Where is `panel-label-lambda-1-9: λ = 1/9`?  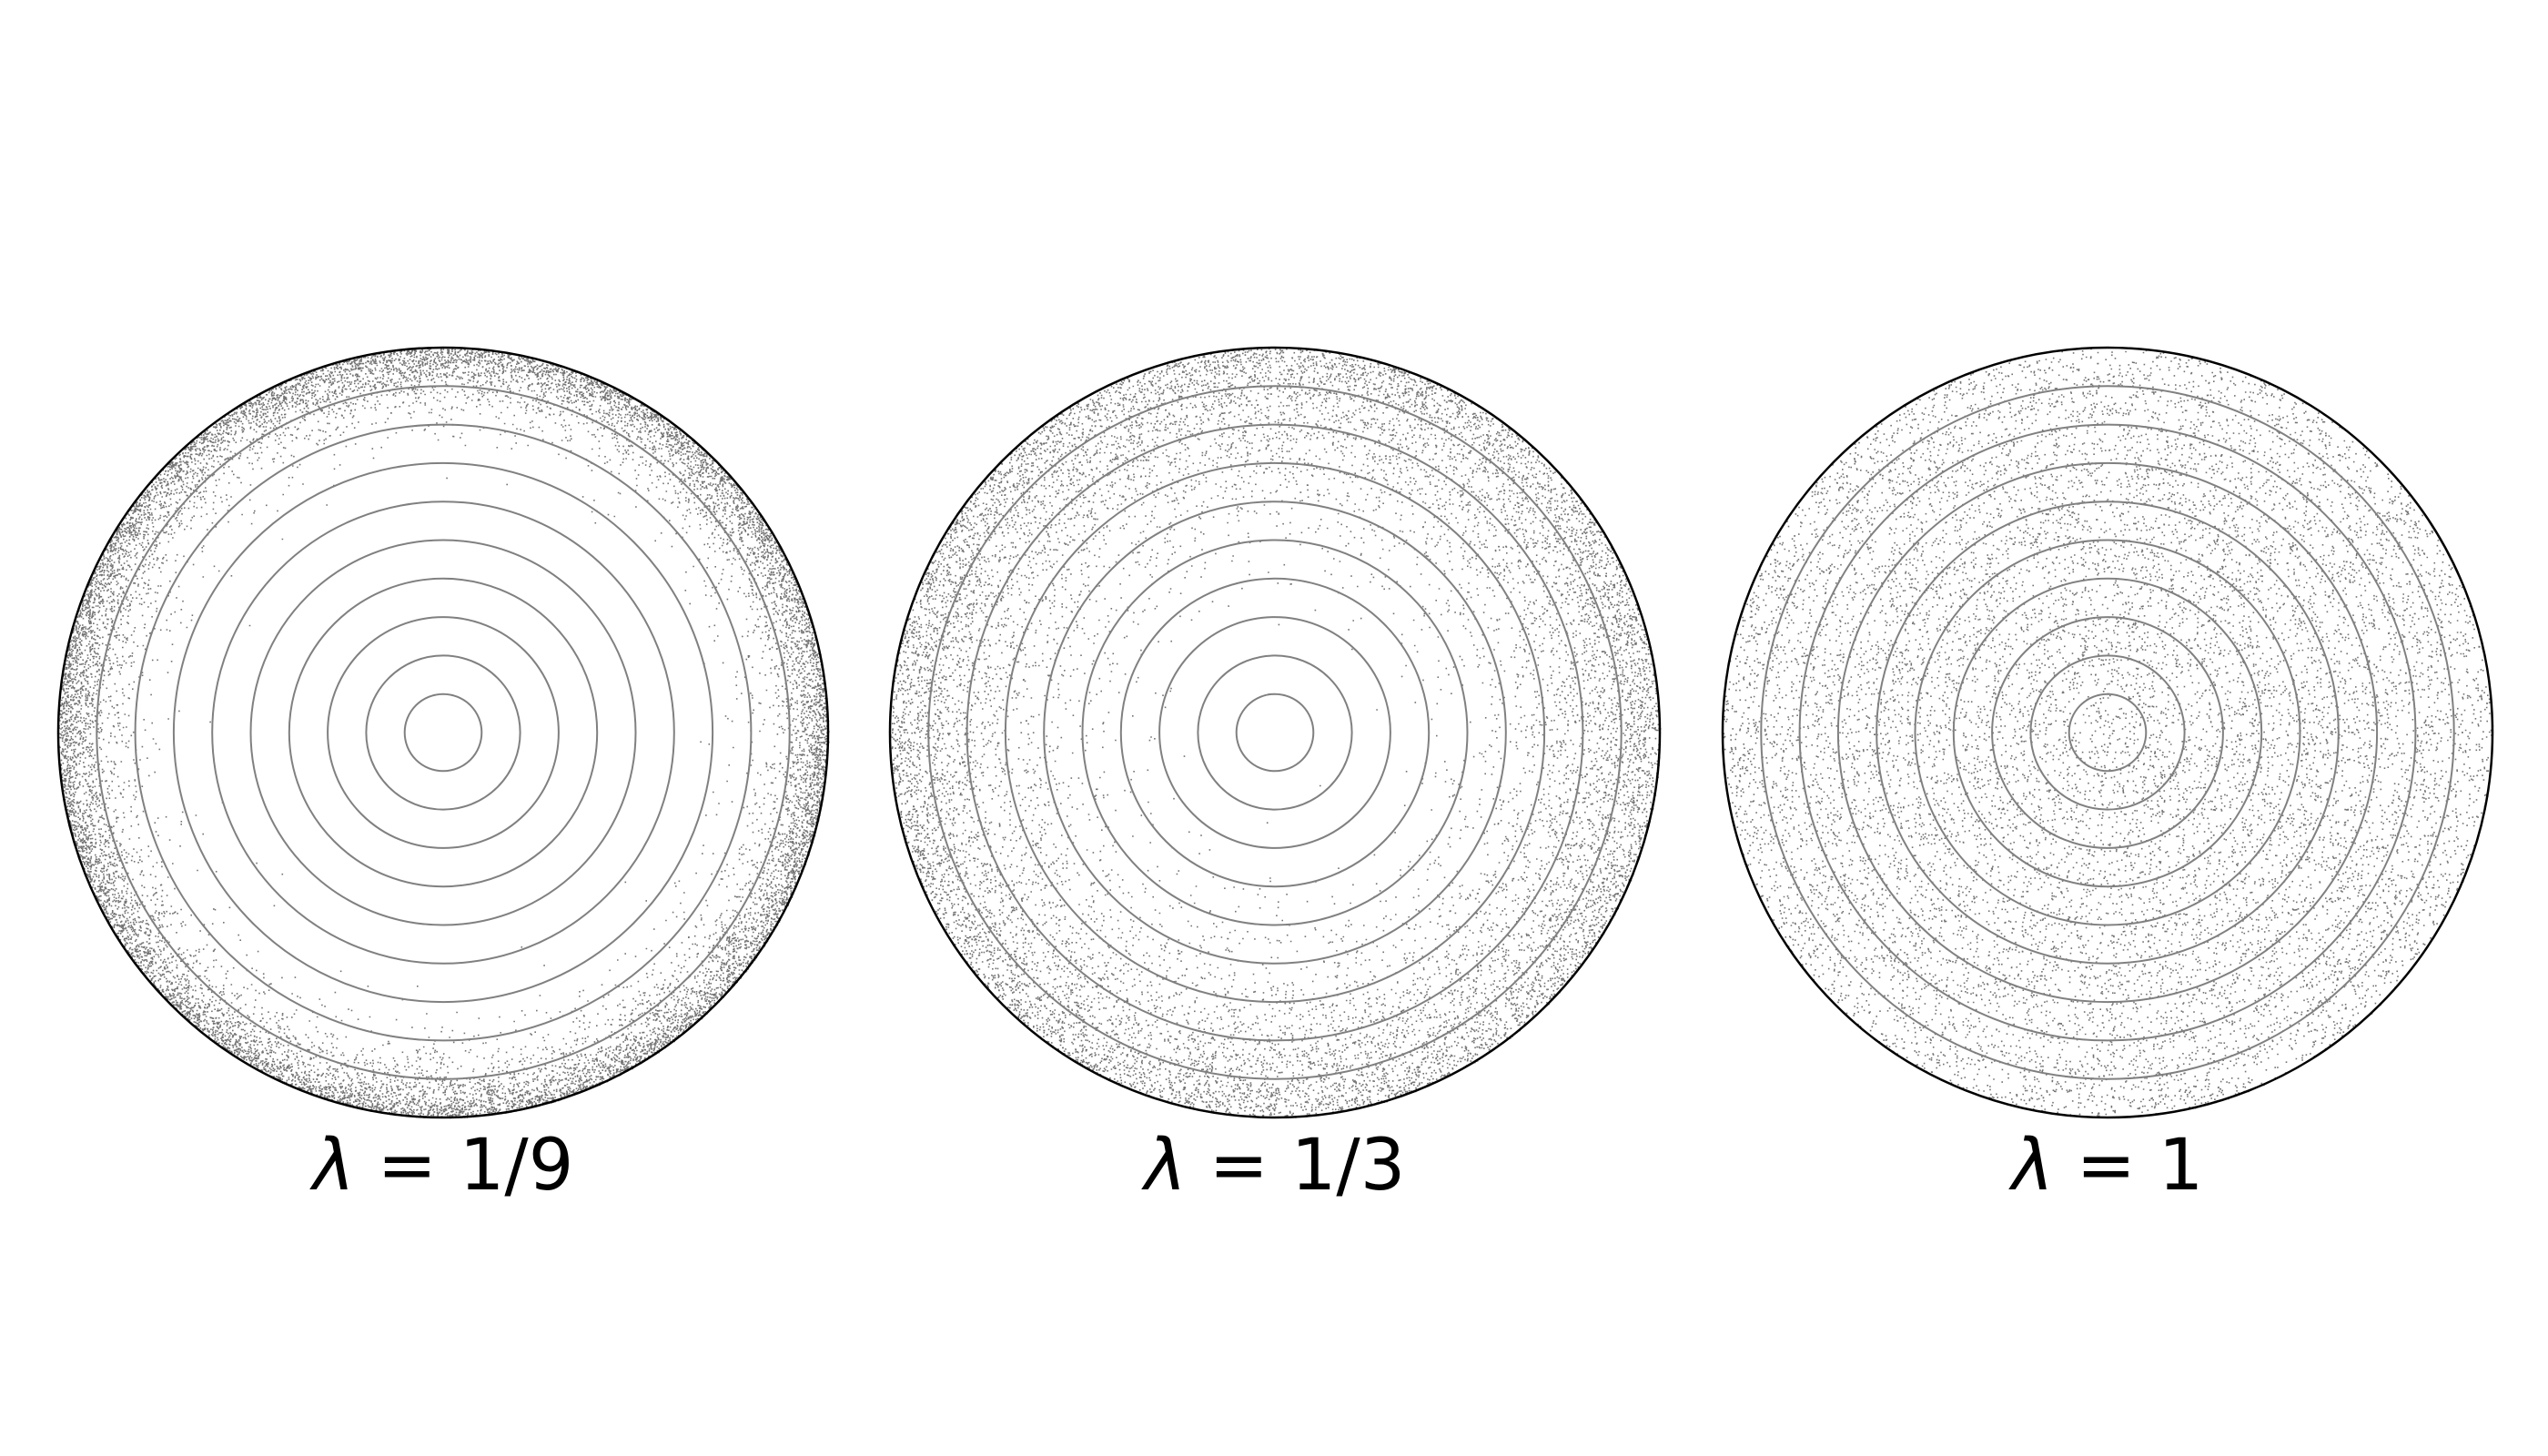 panel-label-lambda-1-9: λ = 1/9 is located at coordinates (442, 1166).